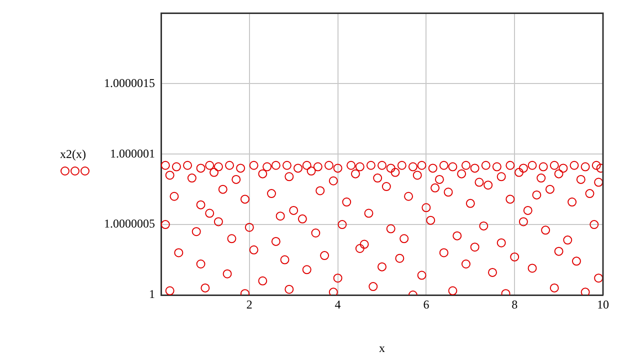 This screenshot has width=640, height=360. What do you see at coordinates (152, 294) in the screenshot?
I see `y-tick-label: 1` at bounding box center [152, 294].